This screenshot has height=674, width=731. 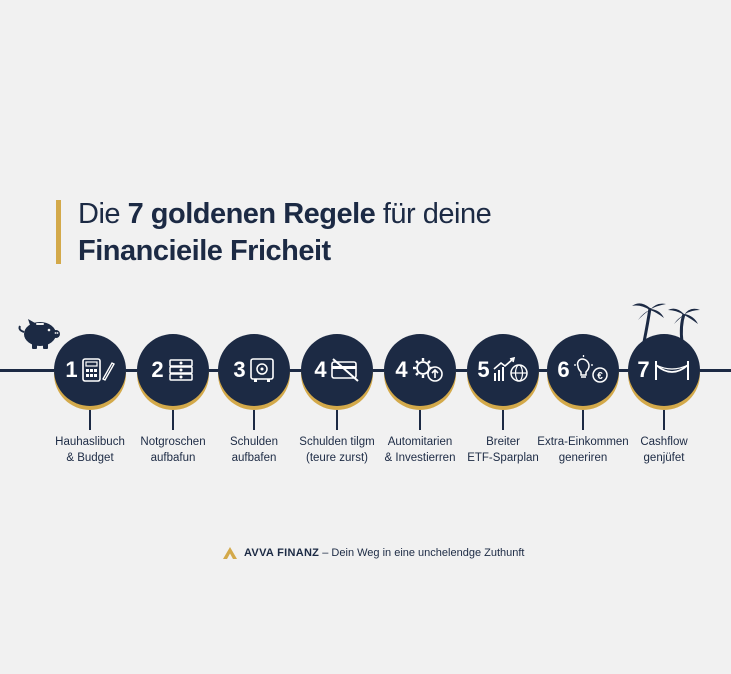 I want to click on title-suffix: für deine, so click(x=433, y=214).